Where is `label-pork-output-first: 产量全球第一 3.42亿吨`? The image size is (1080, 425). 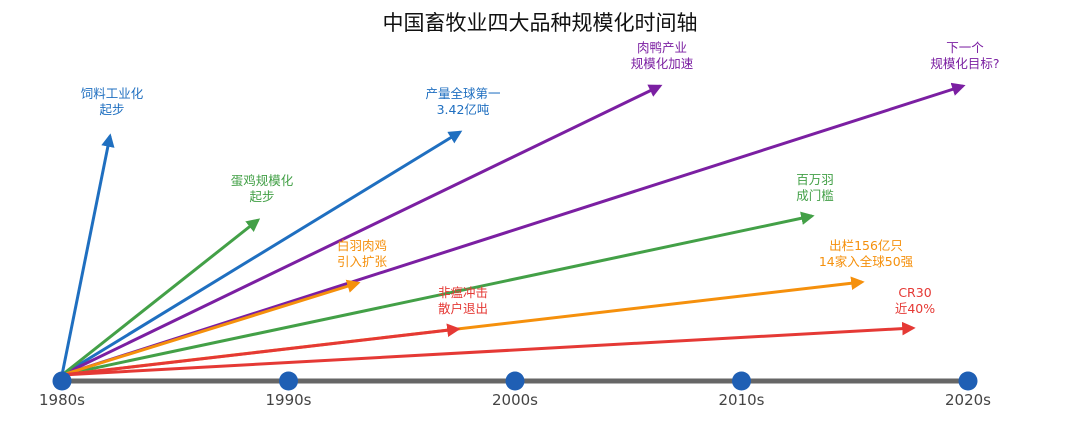
label-pork-output-first: 产量全球第一 3.42亿吨 is located at coordinates (462, 101).